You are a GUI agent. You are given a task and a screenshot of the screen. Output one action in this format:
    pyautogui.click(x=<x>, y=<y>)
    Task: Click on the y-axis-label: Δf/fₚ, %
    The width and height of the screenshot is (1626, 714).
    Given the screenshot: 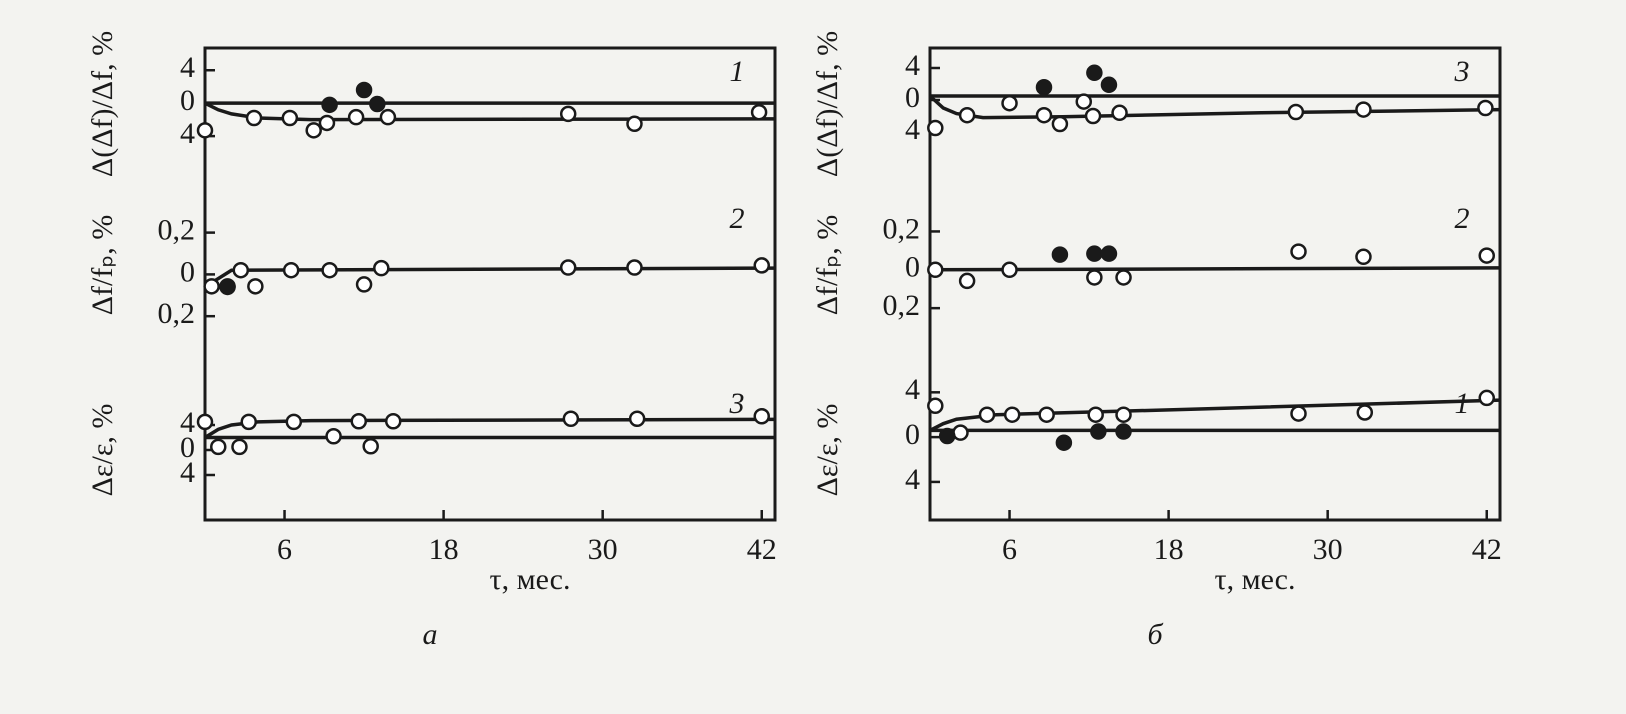 What is the action you would take?
    pyautogui.click(x=827, y=265)
    